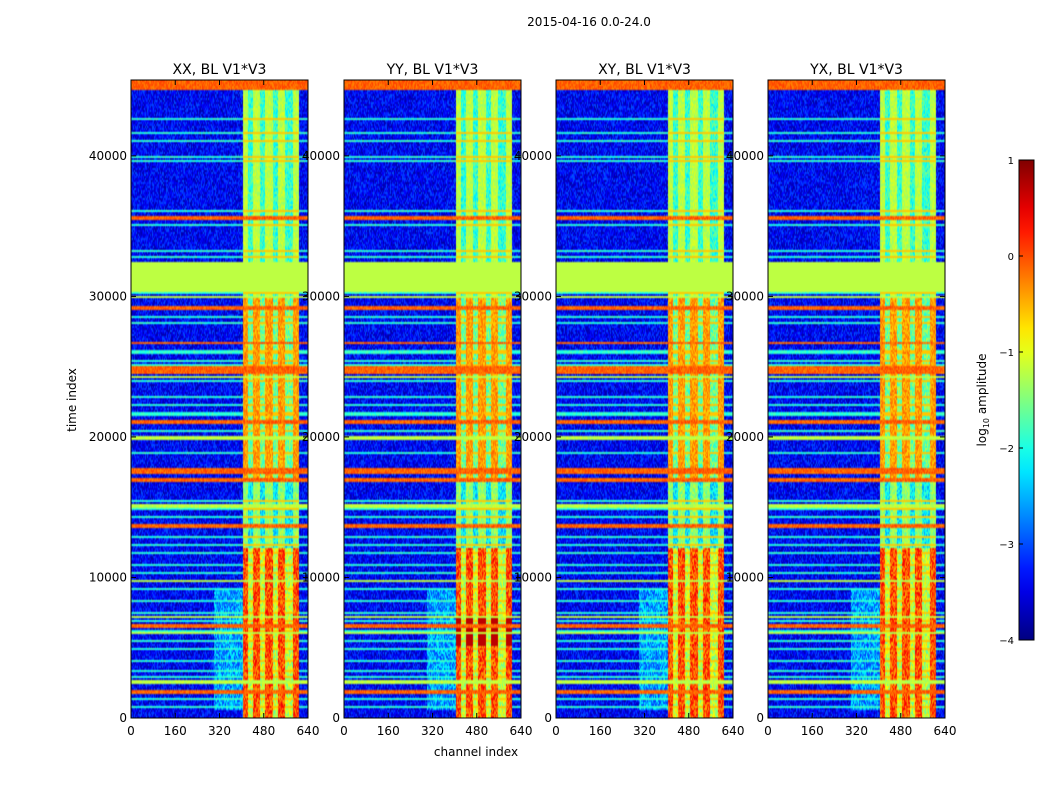  What do you see at coordinates (983, 400) in the screenshot?
I see `colorbar-label: log10 amplitude` at bounding box center [983, 400].